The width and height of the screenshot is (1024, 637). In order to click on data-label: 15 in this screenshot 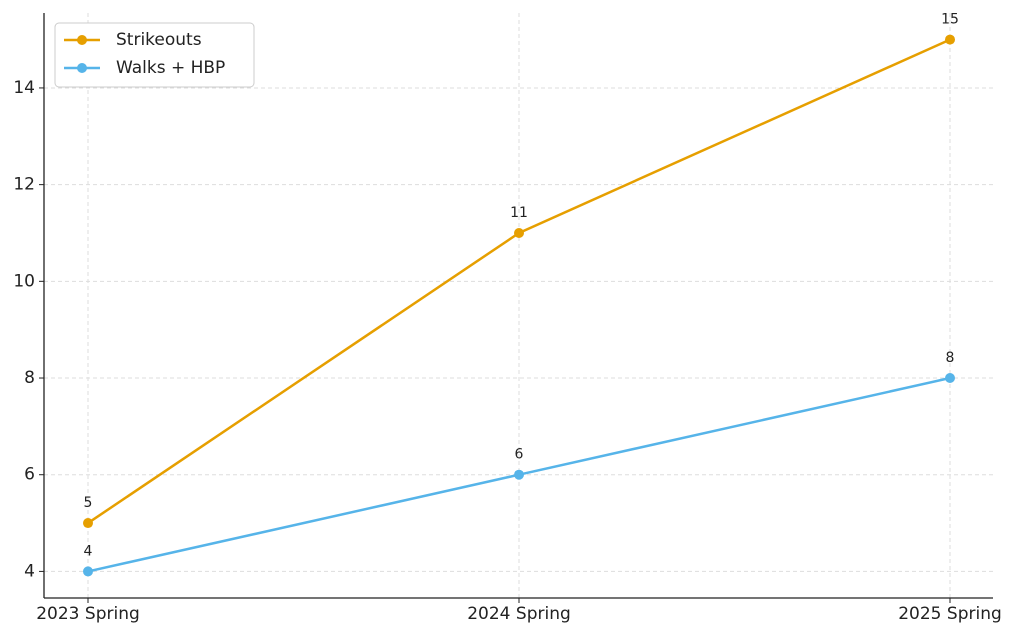, I will do `click(950, 20)`.